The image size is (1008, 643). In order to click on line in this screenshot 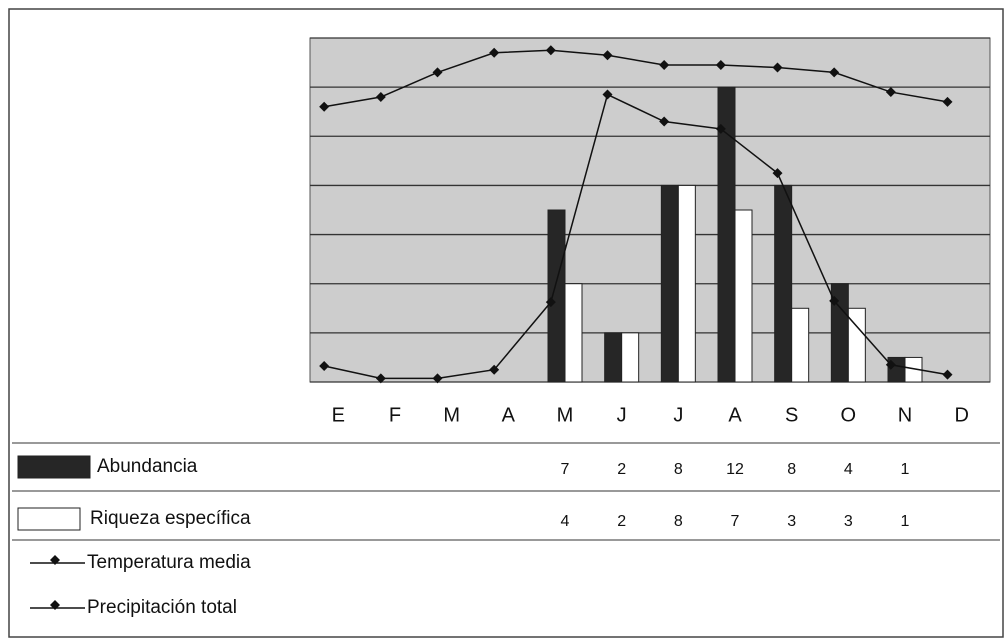, I will do `click(636, 78)`.